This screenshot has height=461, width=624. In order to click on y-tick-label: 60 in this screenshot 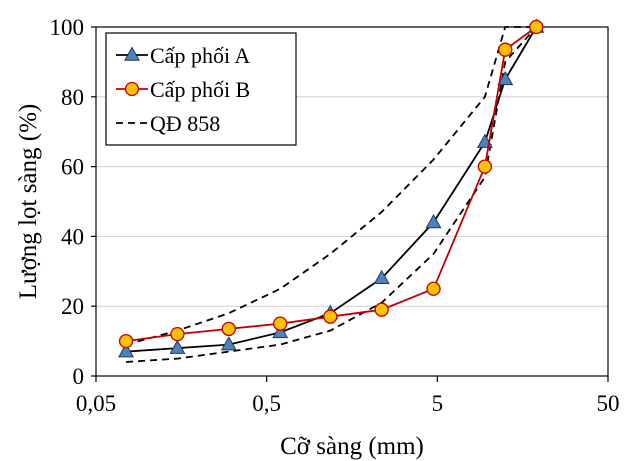, I will do `click(72, 167)`.